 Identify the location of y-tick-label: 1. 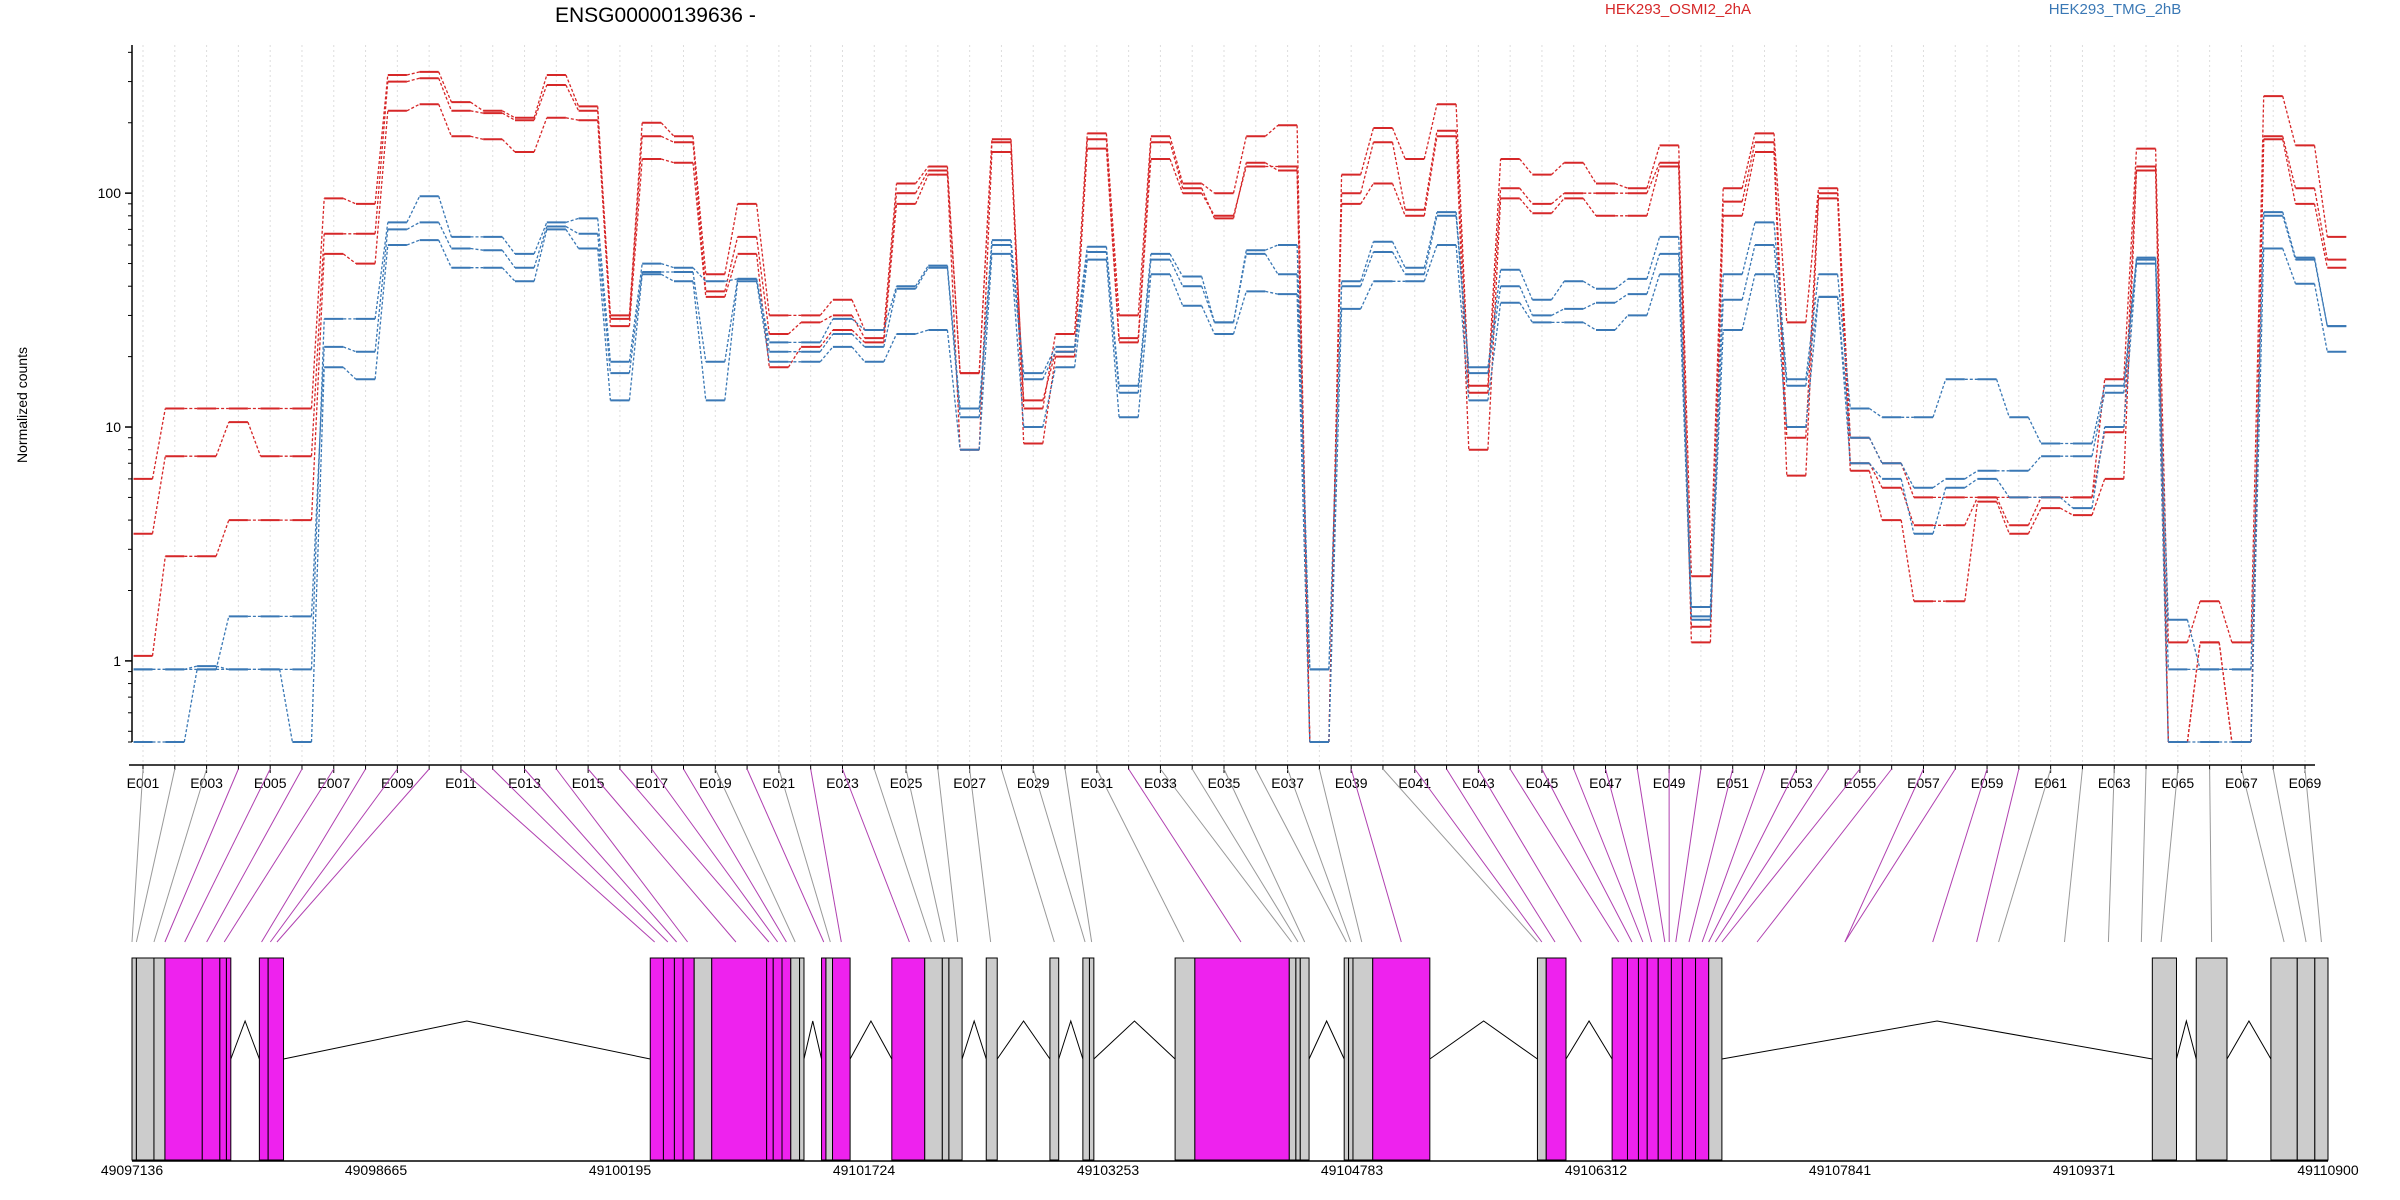
(117, 661).